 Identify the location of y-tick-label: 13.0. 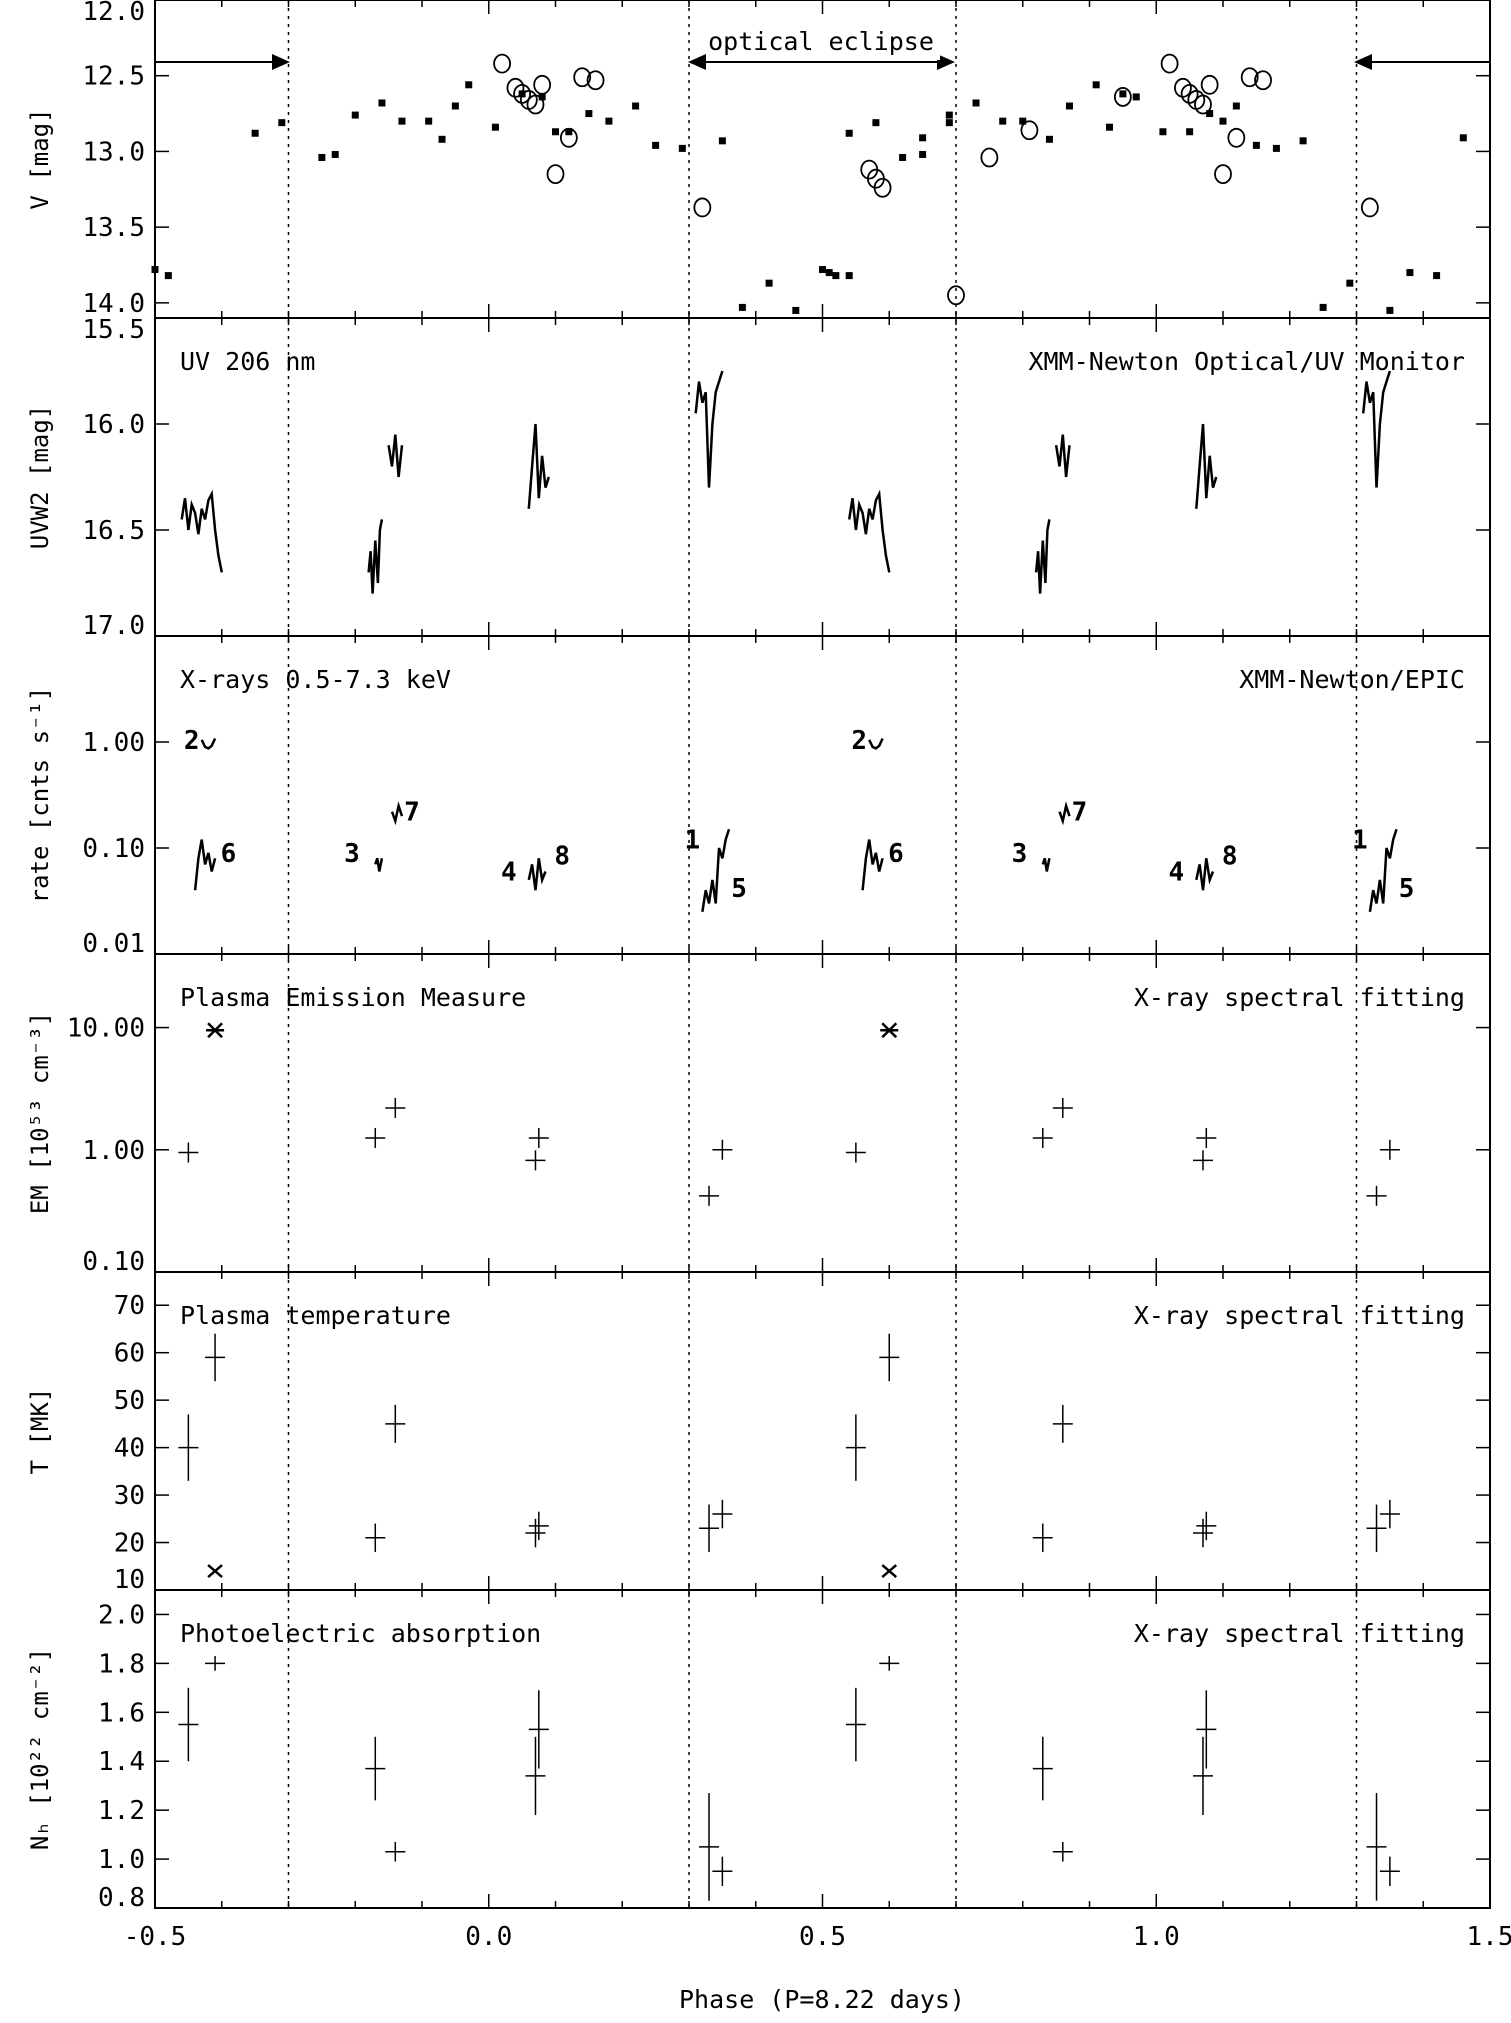
(113, 152).